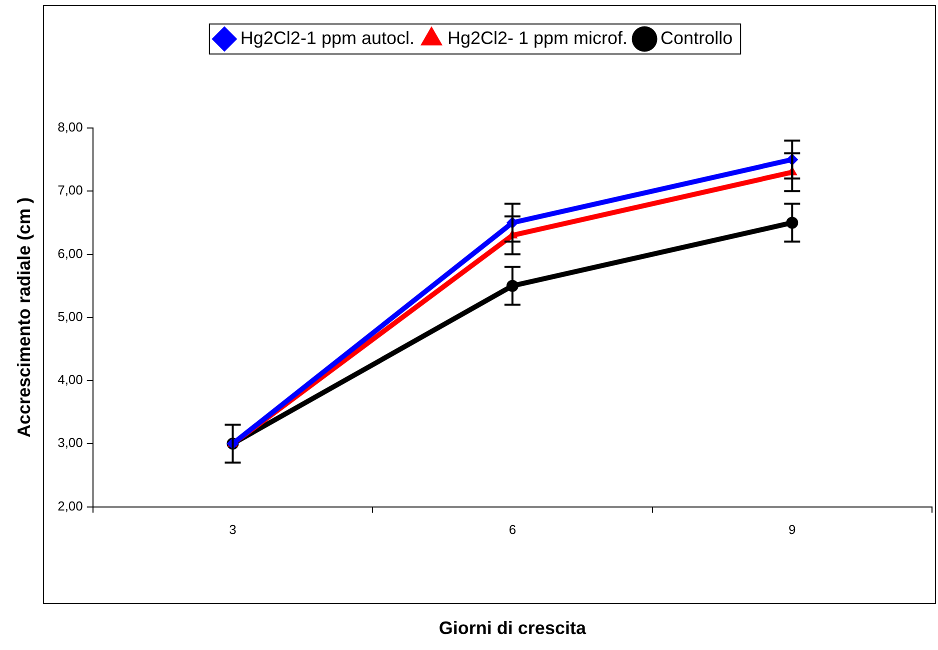  What do you see at coordinates (70, 190) in the screenshot?
I see `y-tick-label: 7,00` at bounding box center [70, 190].